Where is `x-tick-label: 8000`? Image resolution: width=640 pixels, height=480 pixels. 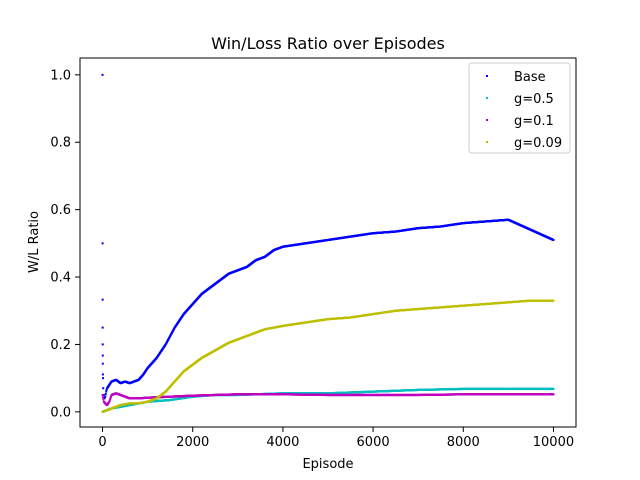
x-tick-label: 8000 is located at coordinates (463, 442).